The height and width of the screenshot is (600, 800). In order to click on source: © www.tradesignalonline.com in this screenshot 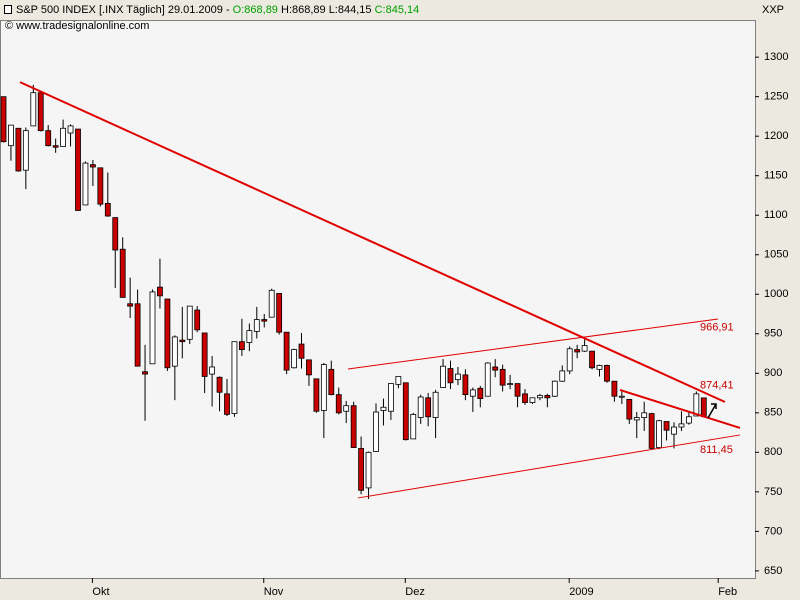, I will do `click(77, 26)`.